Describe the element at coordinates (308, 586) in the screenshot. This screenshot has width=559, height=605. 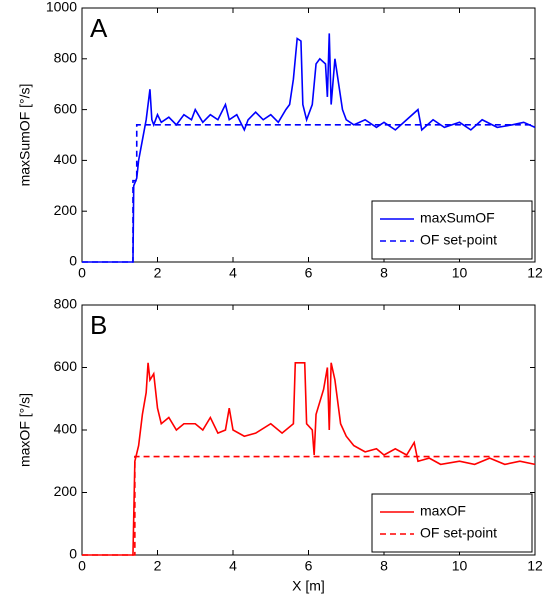
I see `x-axis-label: X [m]` at that location.